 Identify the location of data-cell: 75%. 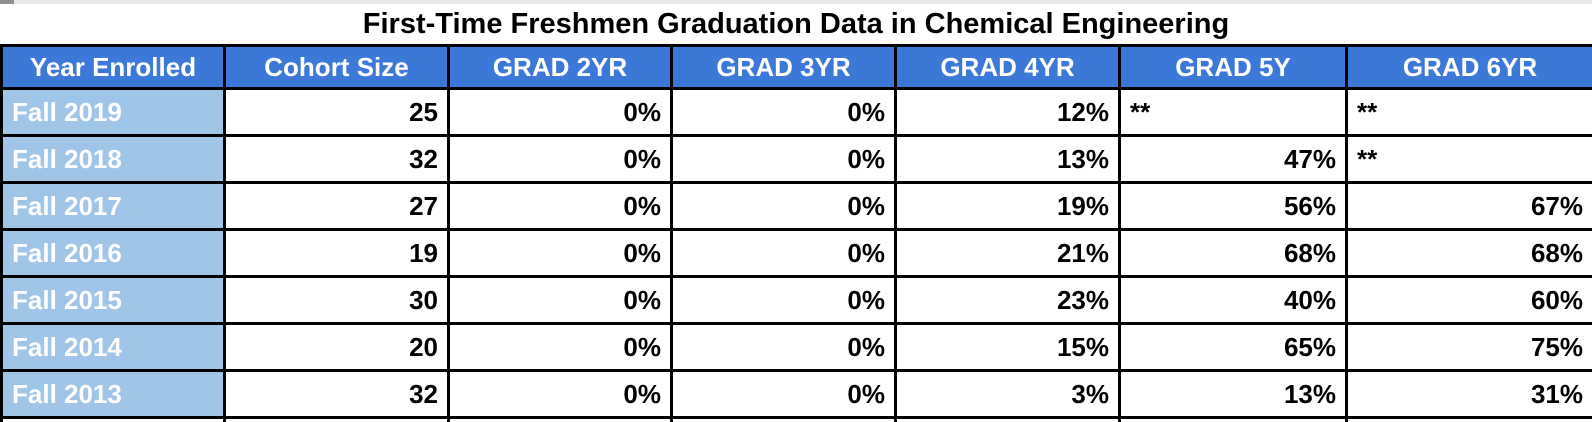
(1468, 347).